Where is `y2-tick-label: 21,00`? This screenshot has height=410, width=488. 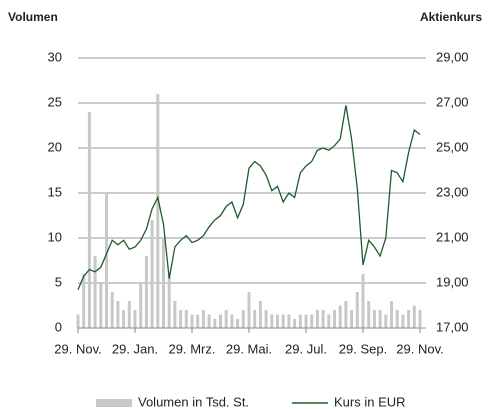
y2-tick-label: 21,00 is located at coordinates (452, 236).